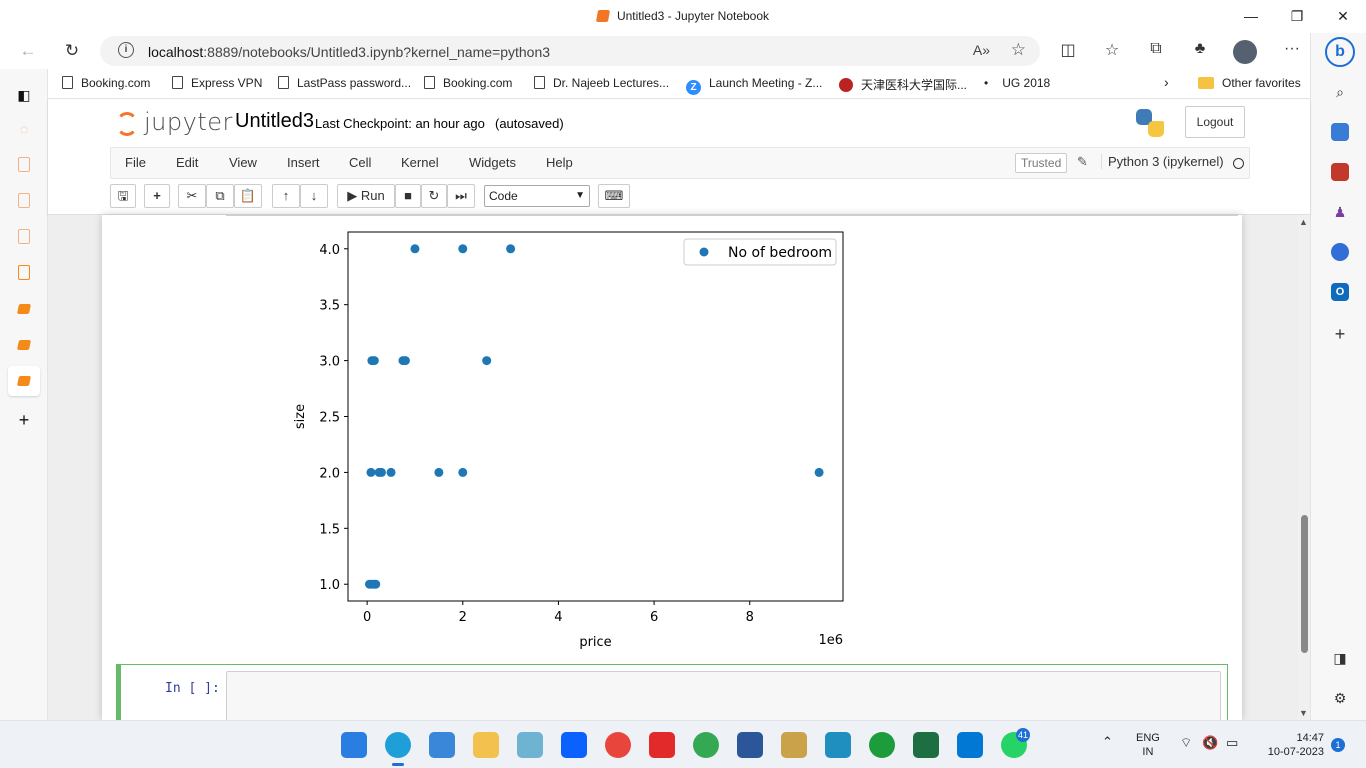  I want to click on volume-muted-icon: 🔇, so click(1210, 742).